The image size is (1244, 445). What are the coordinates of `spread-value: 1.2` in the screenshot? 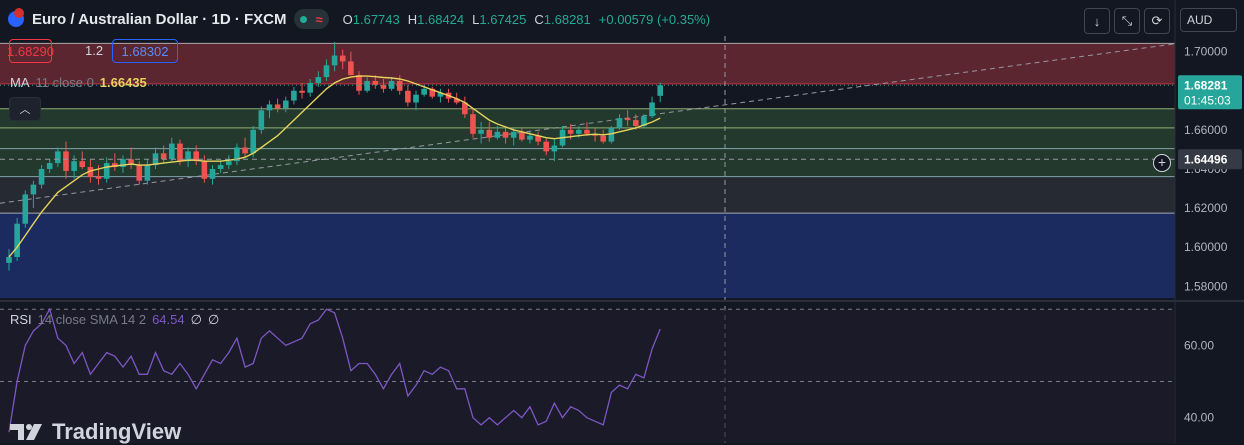 It's located at (94, 50).